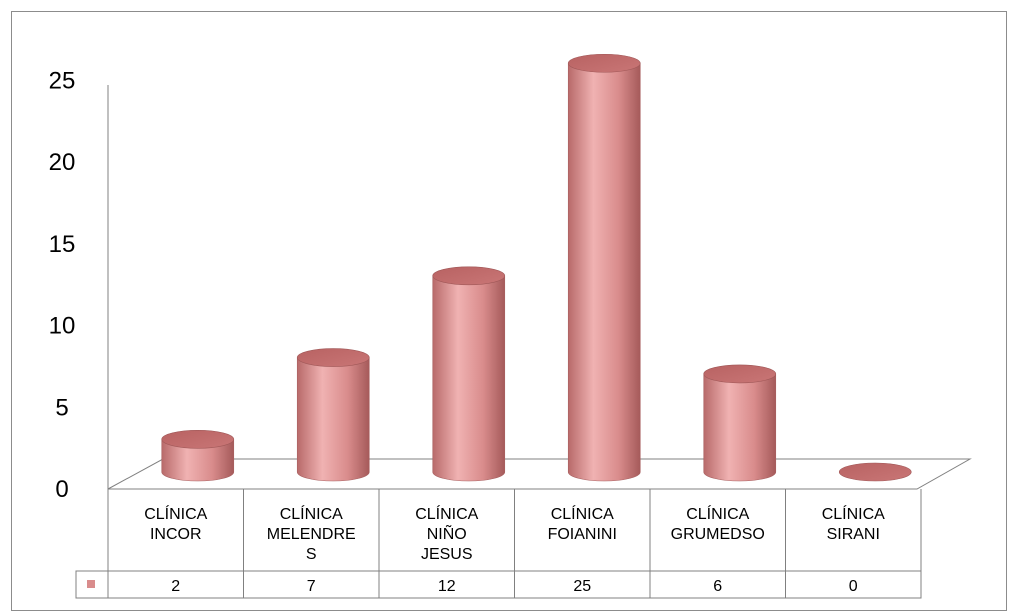  Describe the element at coordinates (447, 586) in the screenshot. I see `table-value: 12` at that location.